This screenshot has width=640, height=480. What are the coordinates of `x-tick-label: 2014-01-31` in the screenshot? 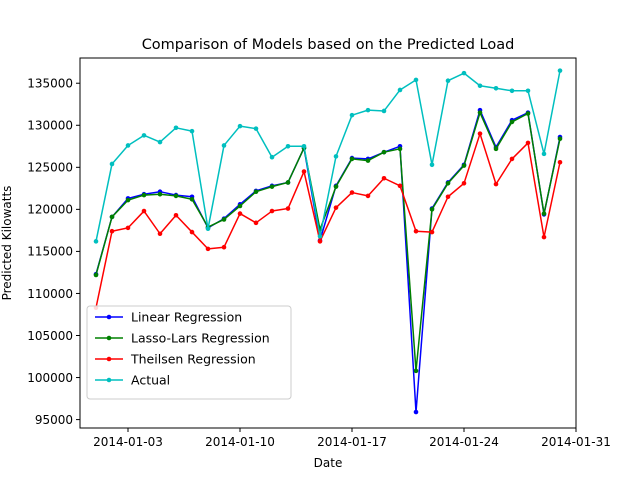 It's located at (576, 442).